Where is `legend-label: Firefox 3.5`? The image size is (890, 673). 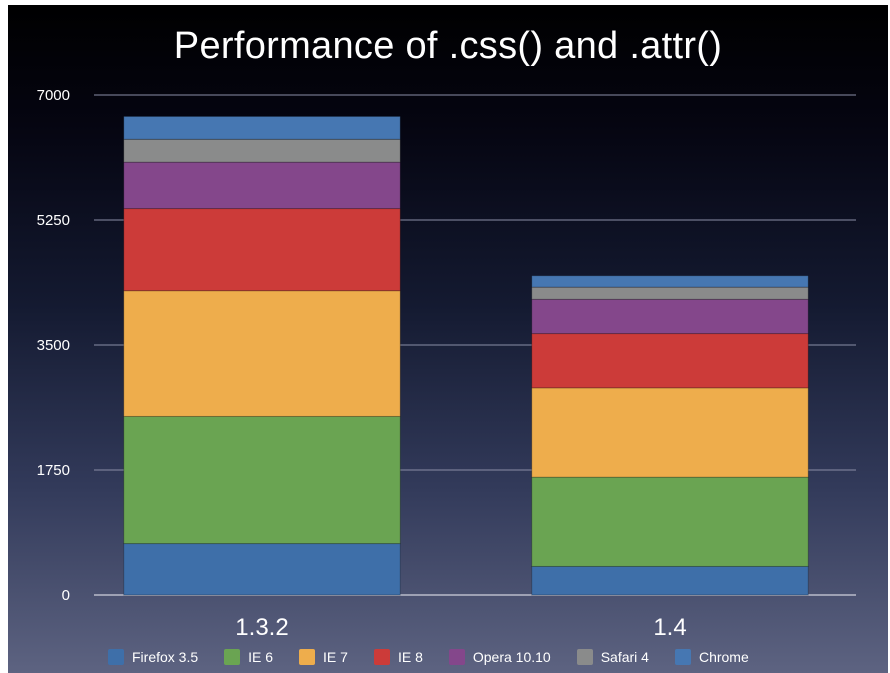
legend-label: Firefox 3.5 is located at coordinates (165, 657).